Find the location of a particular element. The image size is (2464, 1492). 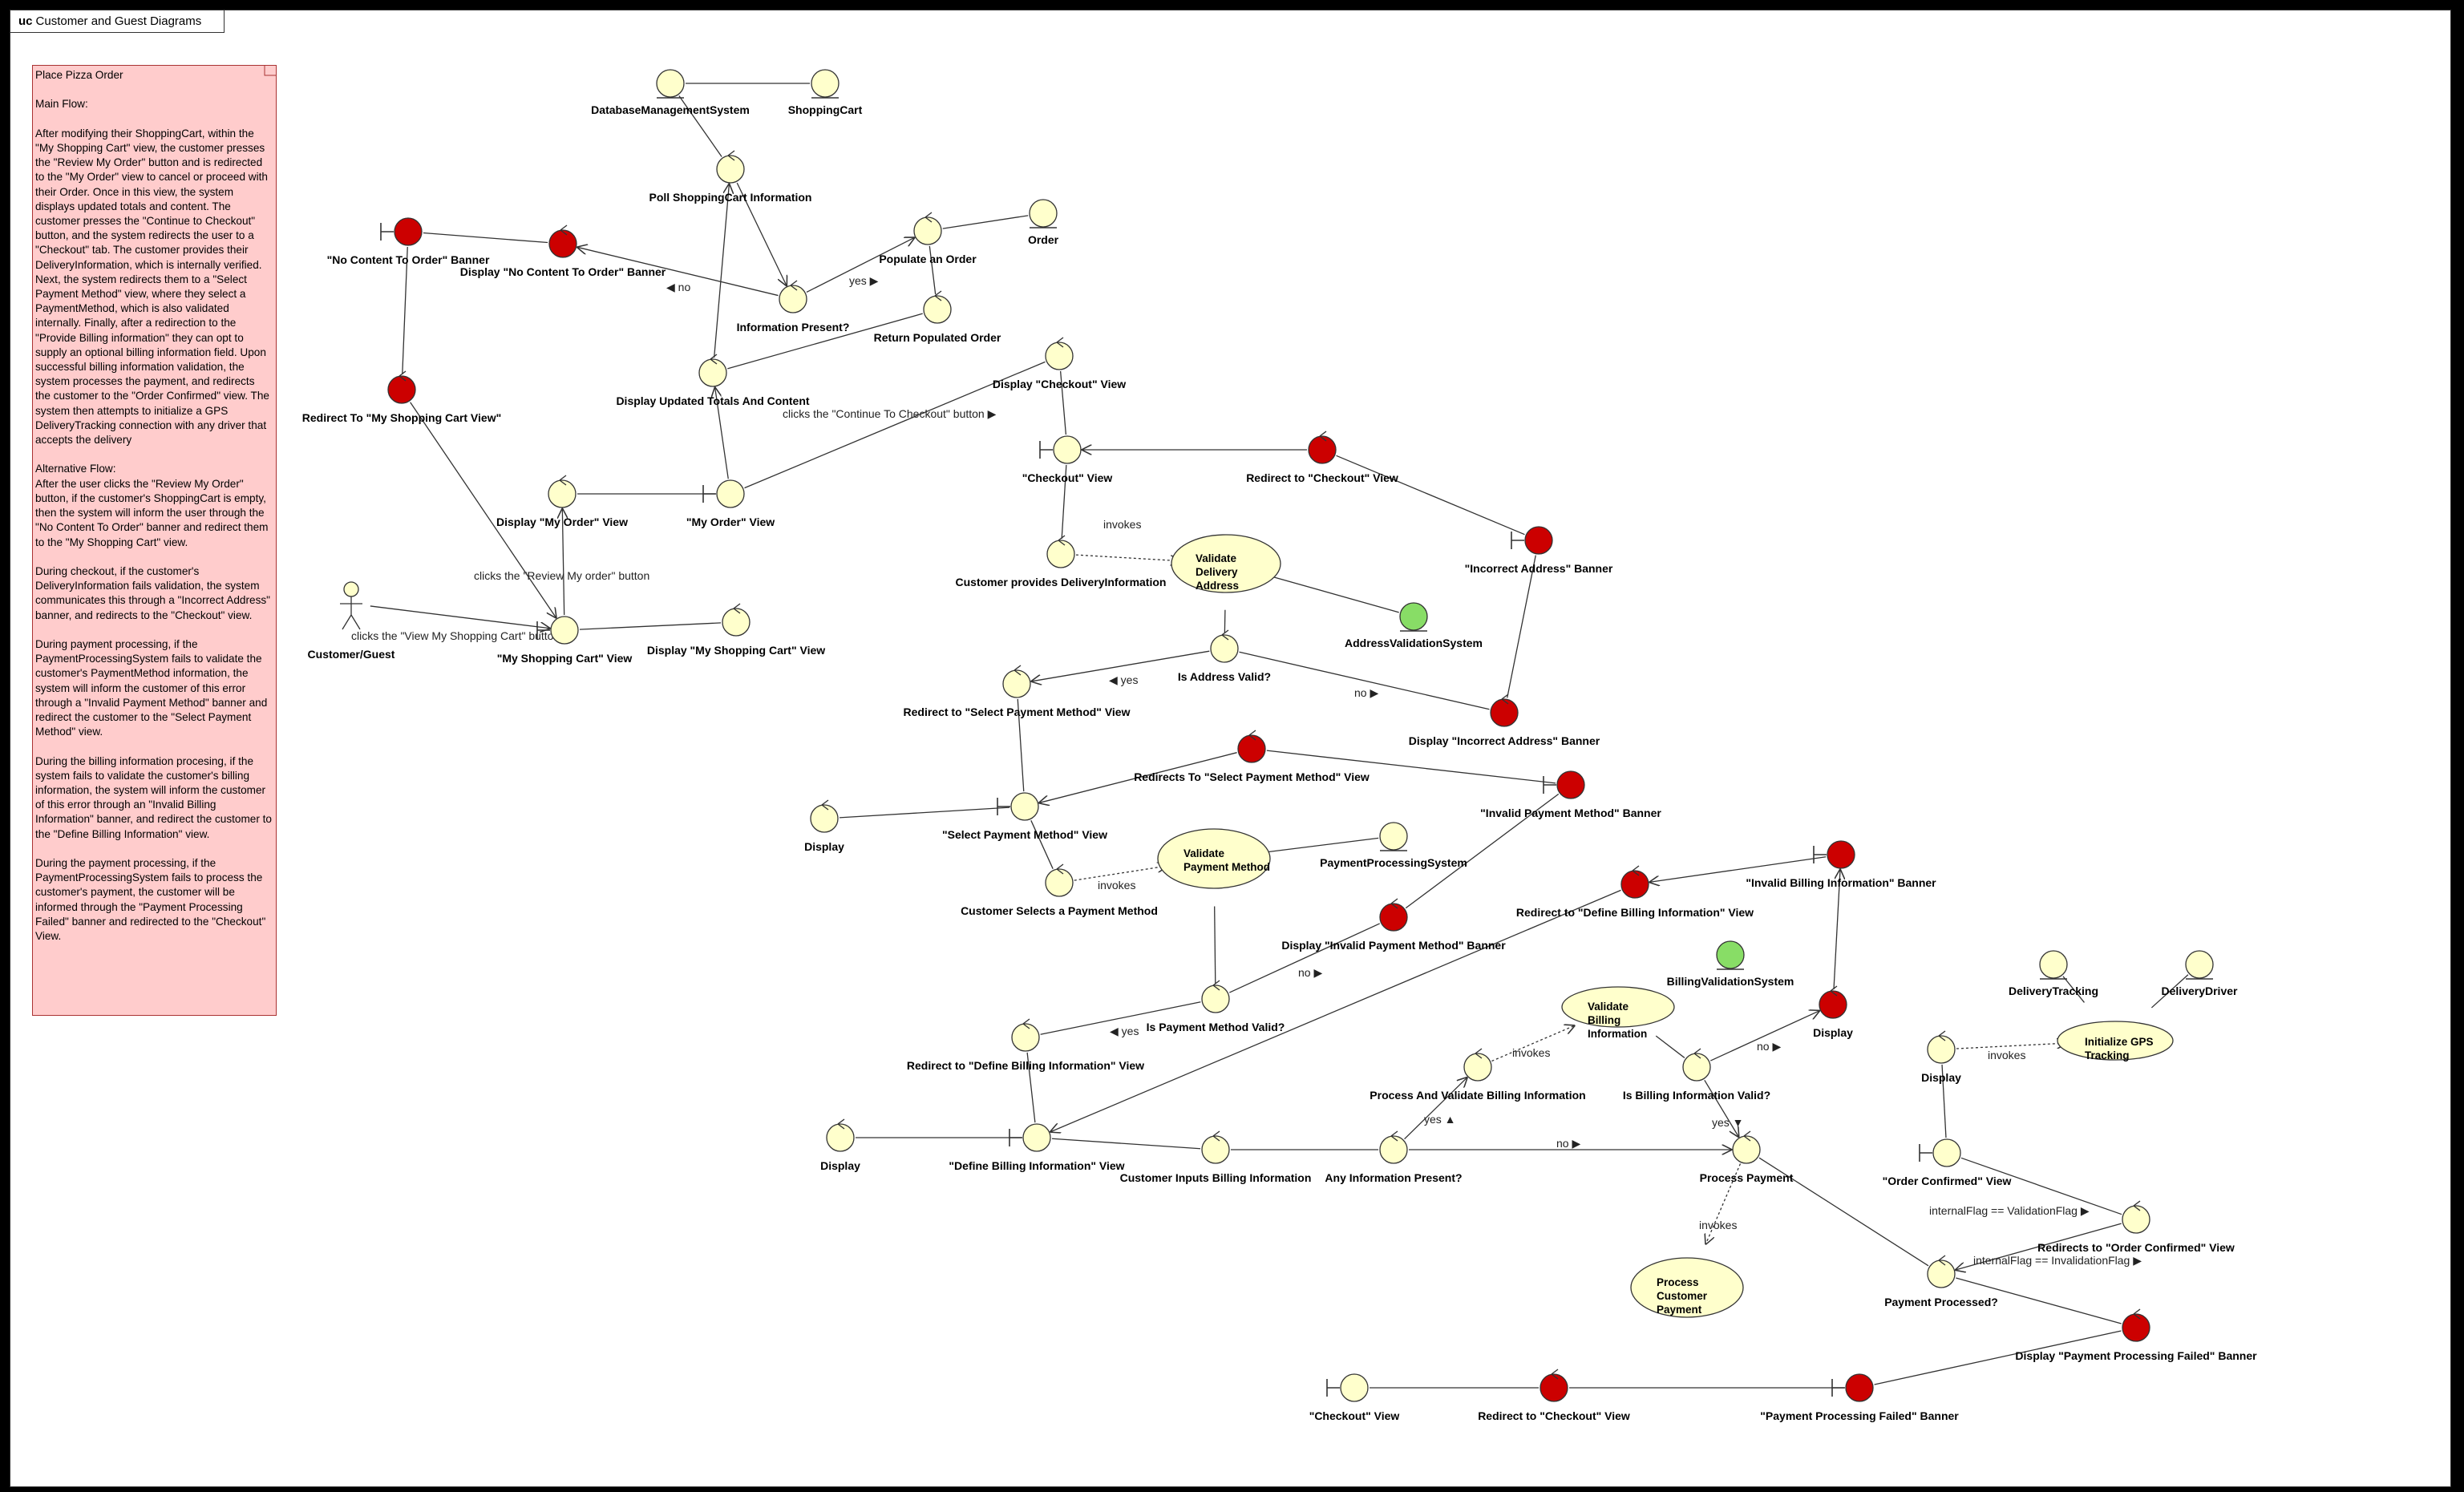

poll-cart-node: Poll ShoppingCart Information is located at coordinates (730, 177).